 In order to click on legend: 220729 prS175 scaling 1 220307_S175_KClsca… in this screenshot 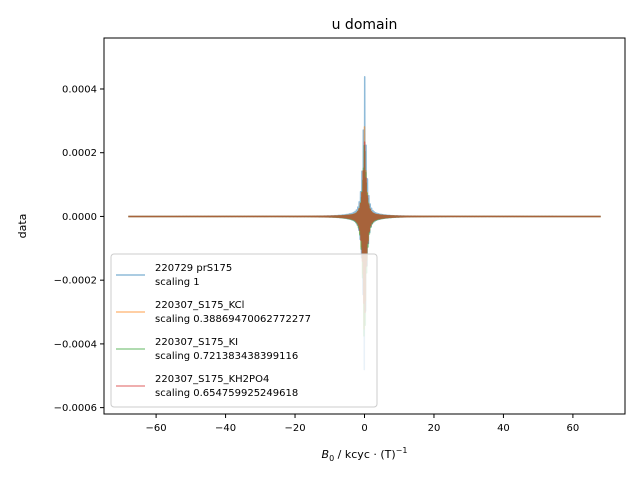, I will do `click(244, 330)`.